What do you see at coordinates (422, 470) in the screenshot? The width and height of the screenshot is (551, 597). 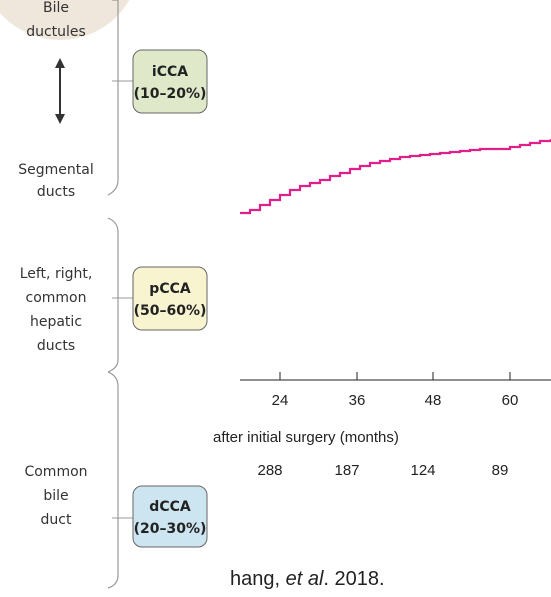 I see `at-risk-number: 124` at bounding box center [422, 470].